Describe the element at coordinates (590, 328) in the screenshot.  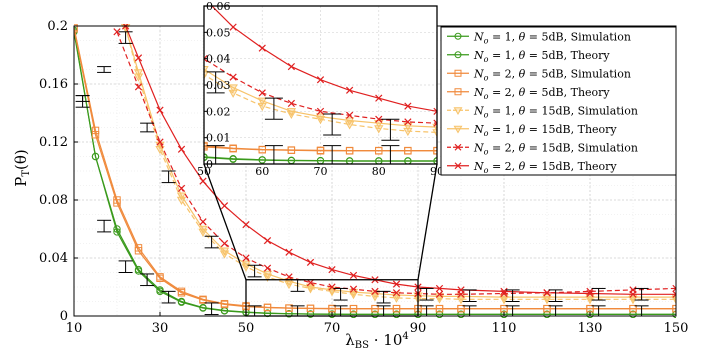
I see `x-tick-label: 130` at that location.